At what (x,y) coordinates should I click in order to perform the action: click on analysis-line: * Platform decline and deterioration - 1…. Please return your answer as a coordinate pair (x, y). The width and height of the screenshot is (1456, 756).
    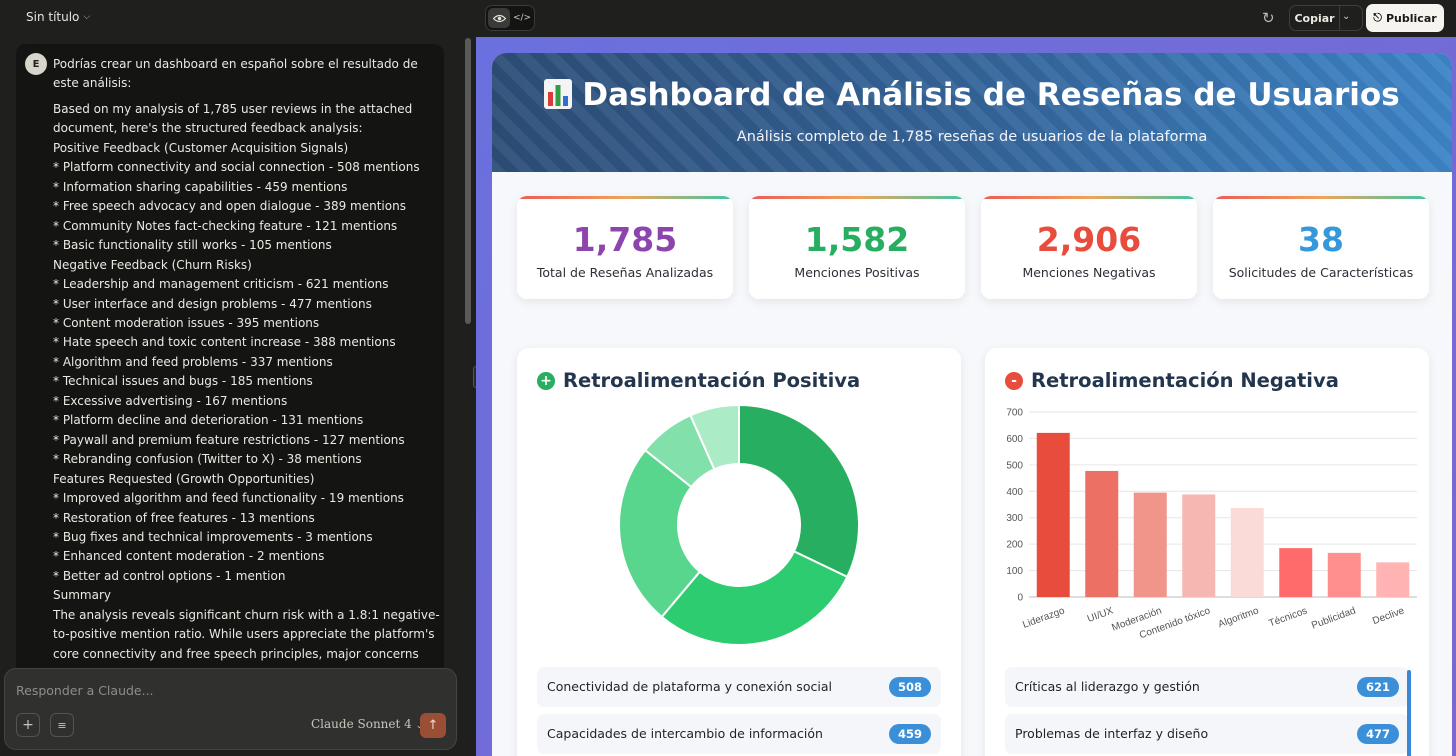
    Looking at the image, I should click on (208, 420).